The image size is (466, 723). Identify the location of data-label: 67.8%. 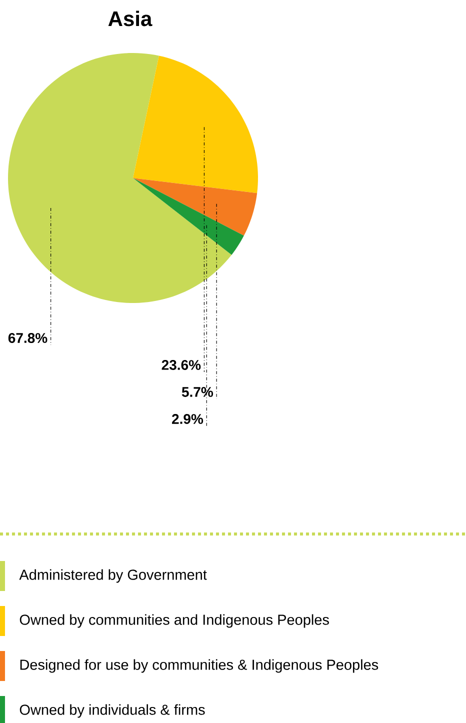
(28, 338).